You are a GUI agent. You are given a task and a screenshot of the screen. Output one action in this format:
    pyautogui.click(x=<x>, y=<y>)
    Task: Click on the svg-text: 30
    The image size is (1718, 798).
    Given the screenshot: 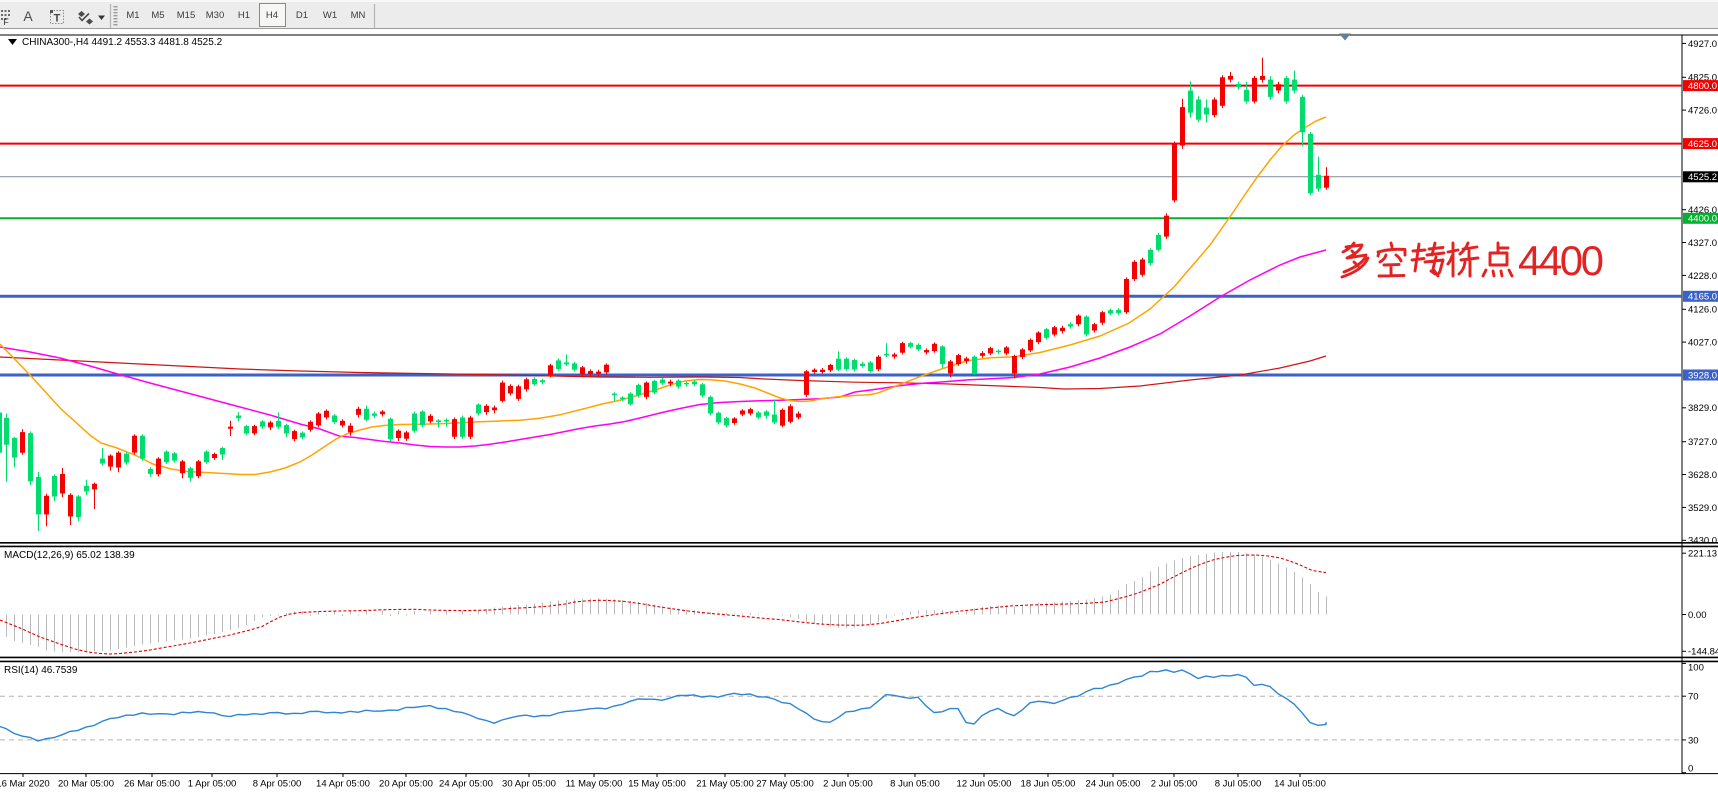 What is the action you would take?
    pyautogui.click(x=1693, y=740)
    